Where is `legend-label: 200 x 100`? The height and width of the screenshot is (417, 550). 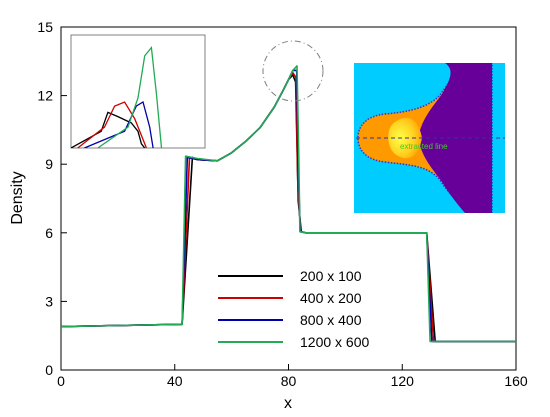 legend-label: 200 x 100 is located at coordinates (331, 276).